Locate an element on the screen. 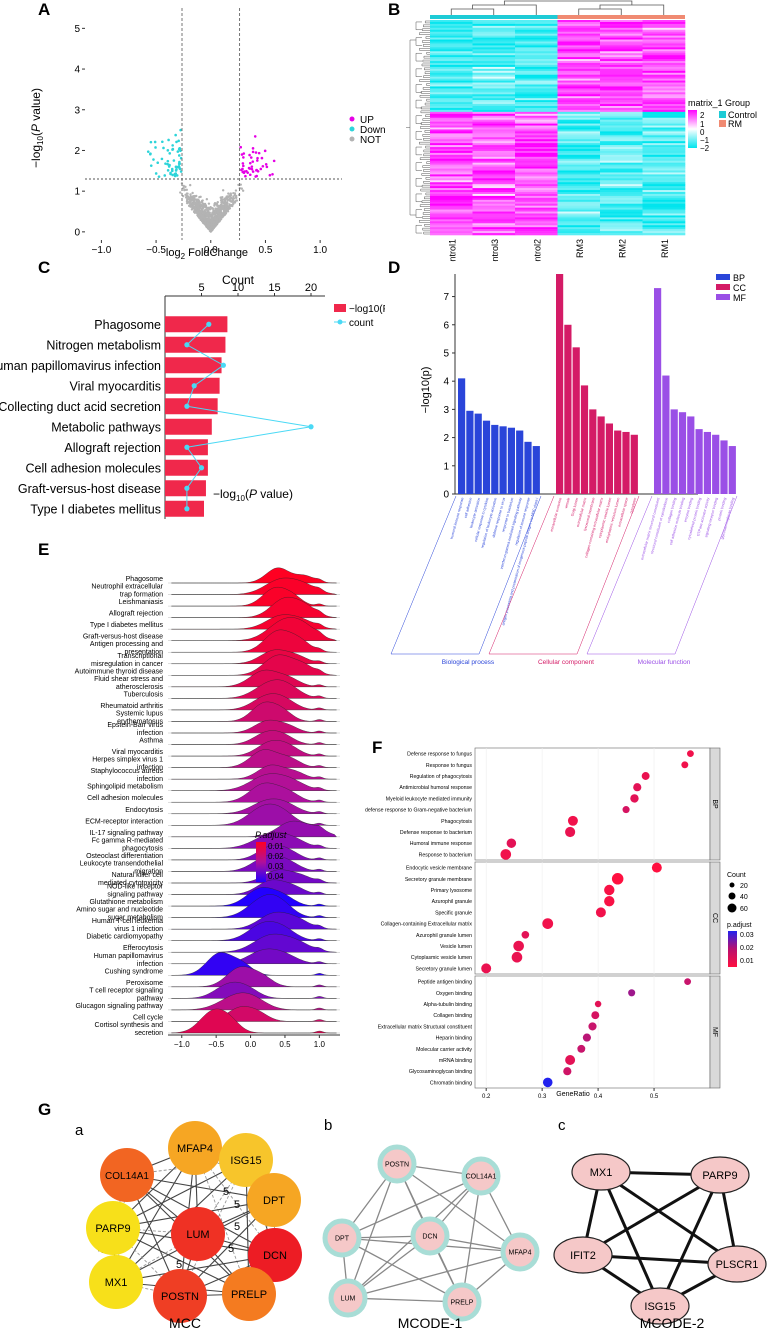 This screenshot has width=768, height=1335. kegg-bar is located at coordinates (188, 426).